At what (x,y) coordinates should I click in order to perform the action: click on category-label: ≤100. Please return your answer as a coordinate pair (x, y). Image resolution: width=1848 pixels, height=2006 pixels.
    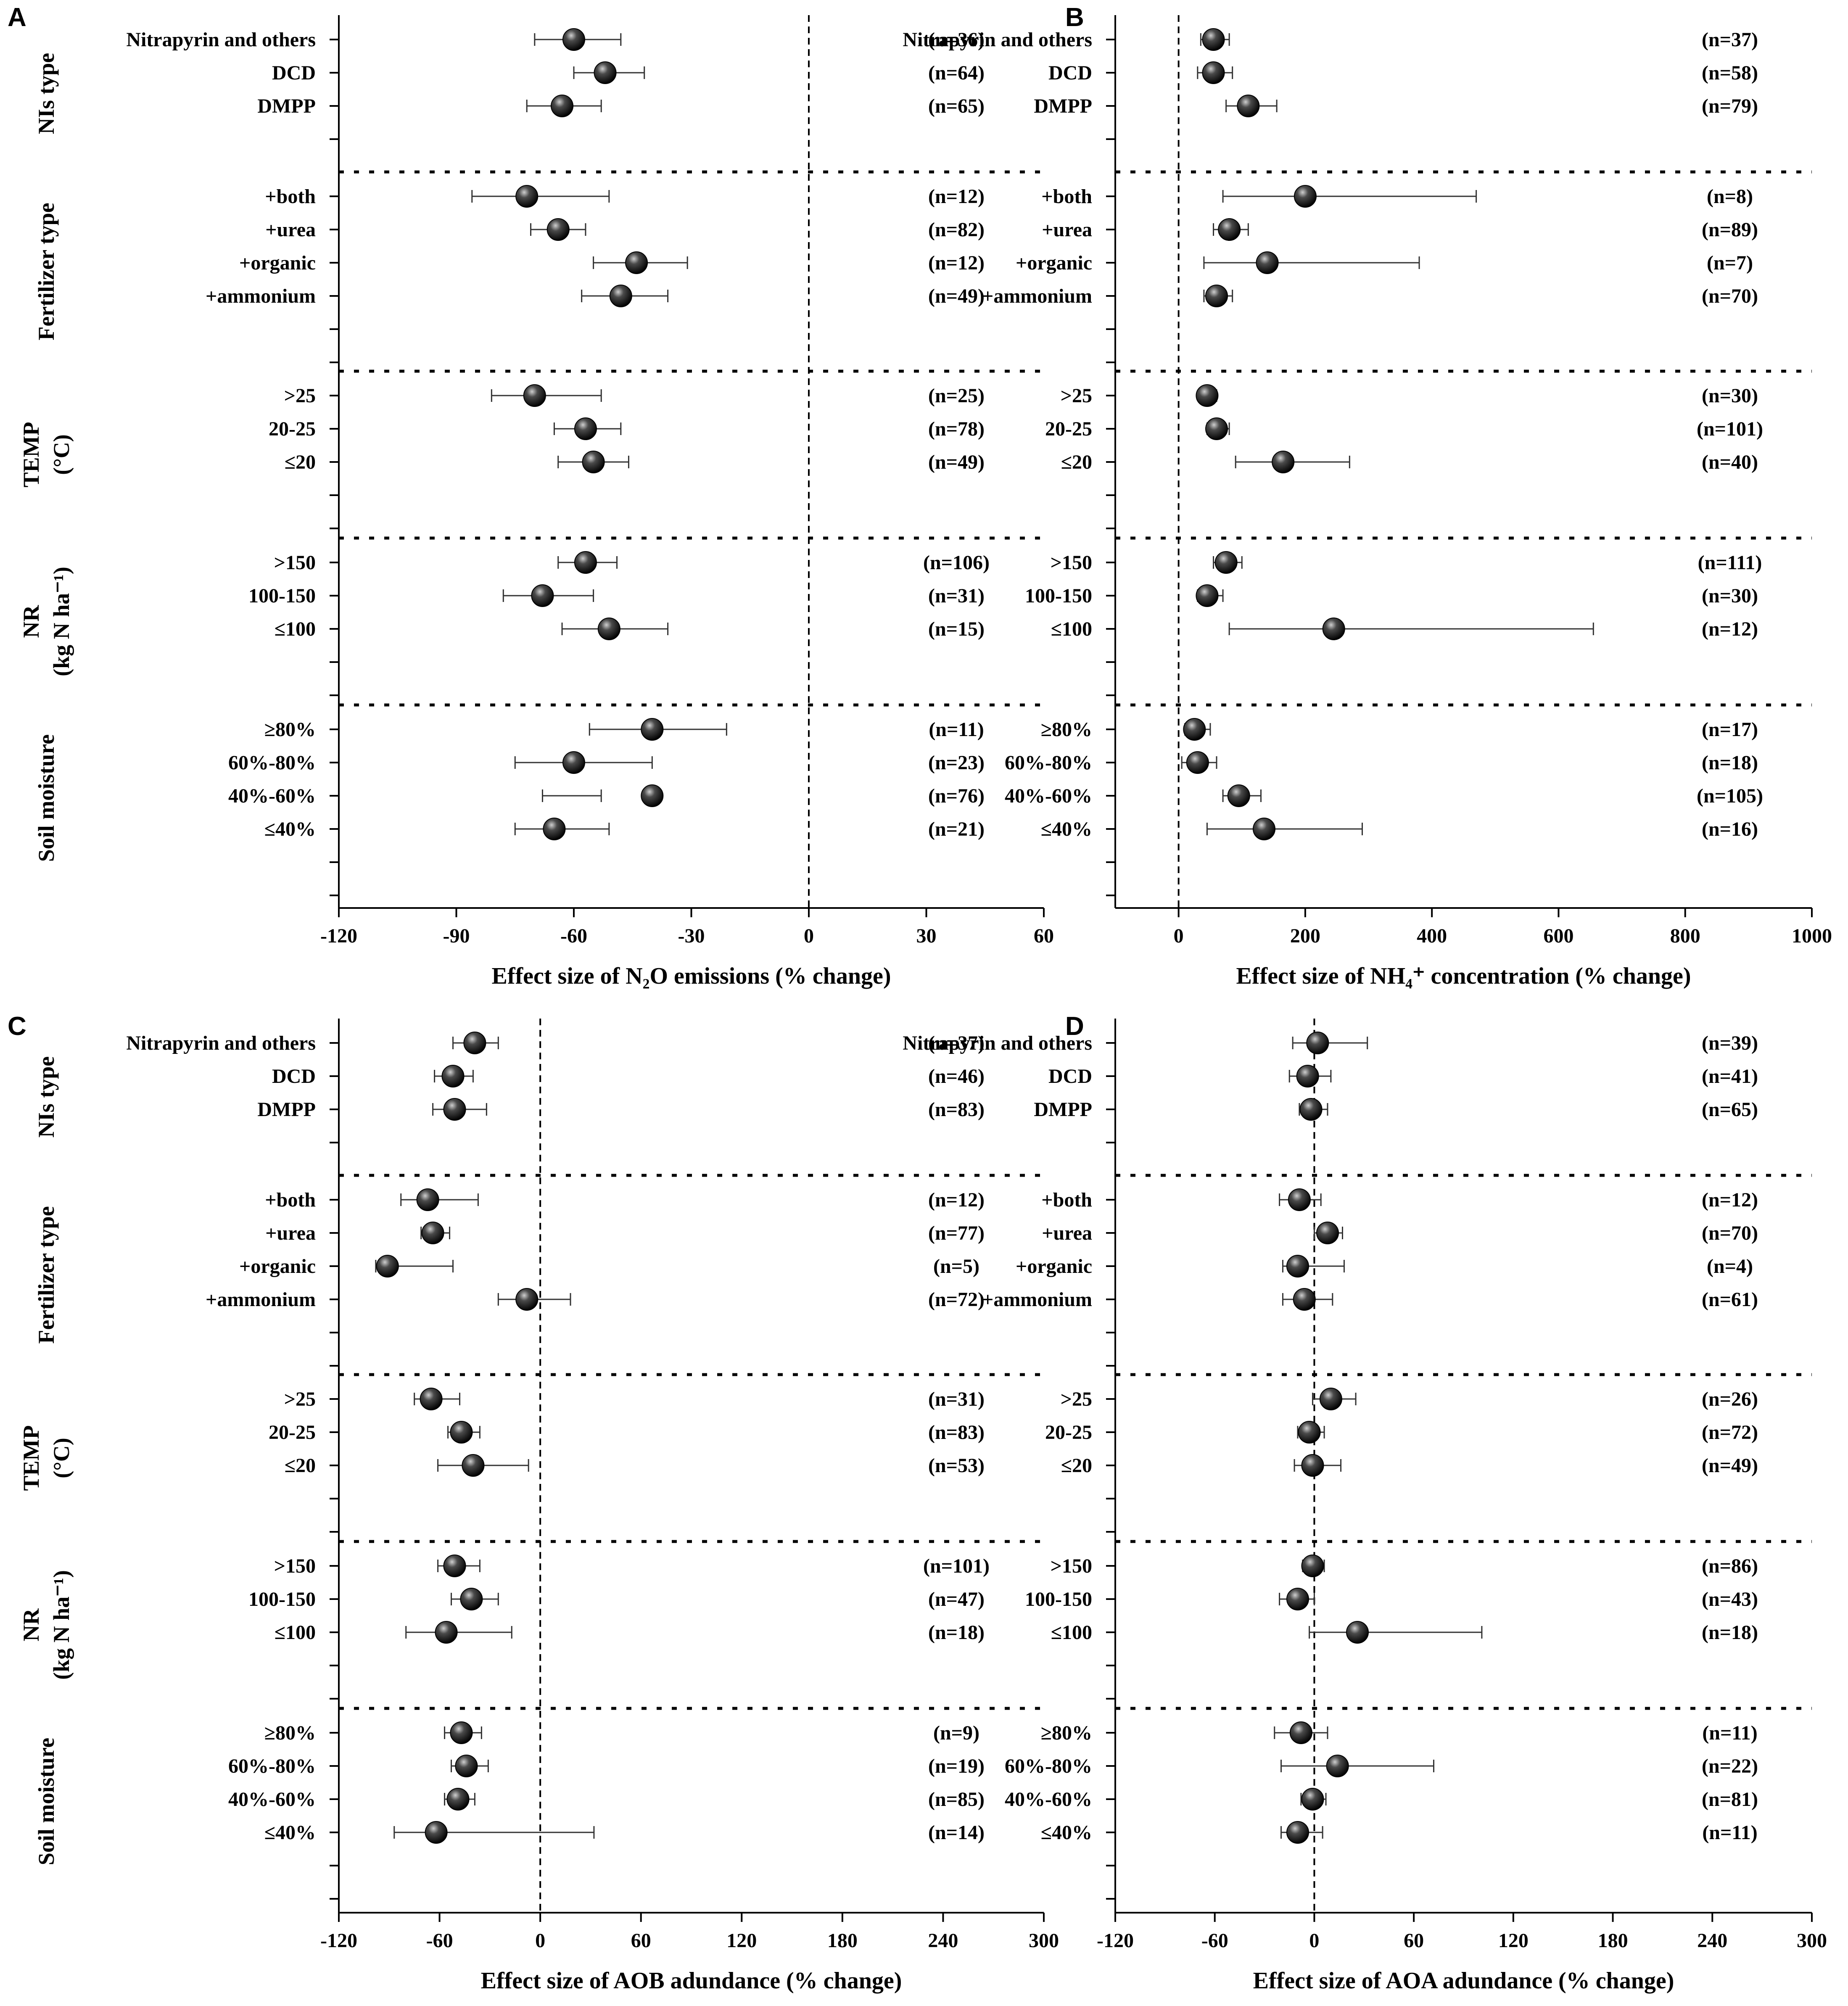
    Looking at the image, I should click on (1071, 629).